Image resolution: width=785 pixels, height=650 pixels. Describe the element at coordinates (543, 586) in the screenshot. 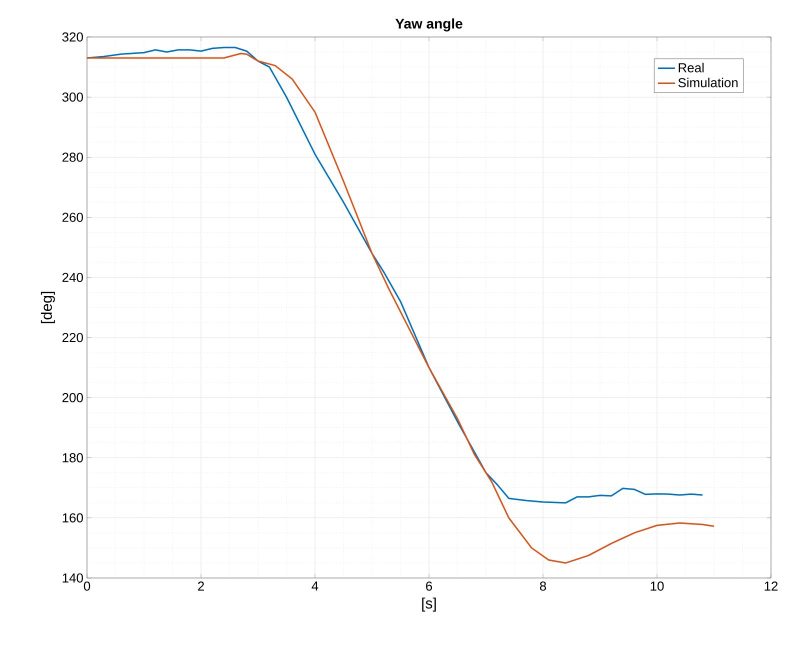

I see `x-tick-label: 8` at that location.